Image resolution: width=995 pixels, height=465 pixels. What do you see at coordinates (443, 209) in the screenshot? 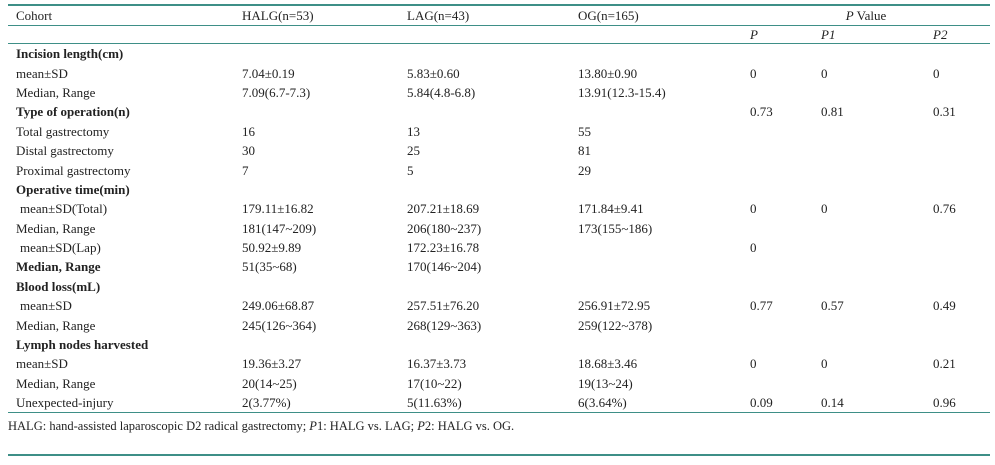
I see `lag-value: 207.21±18.69` at bounding box center [443, 209].